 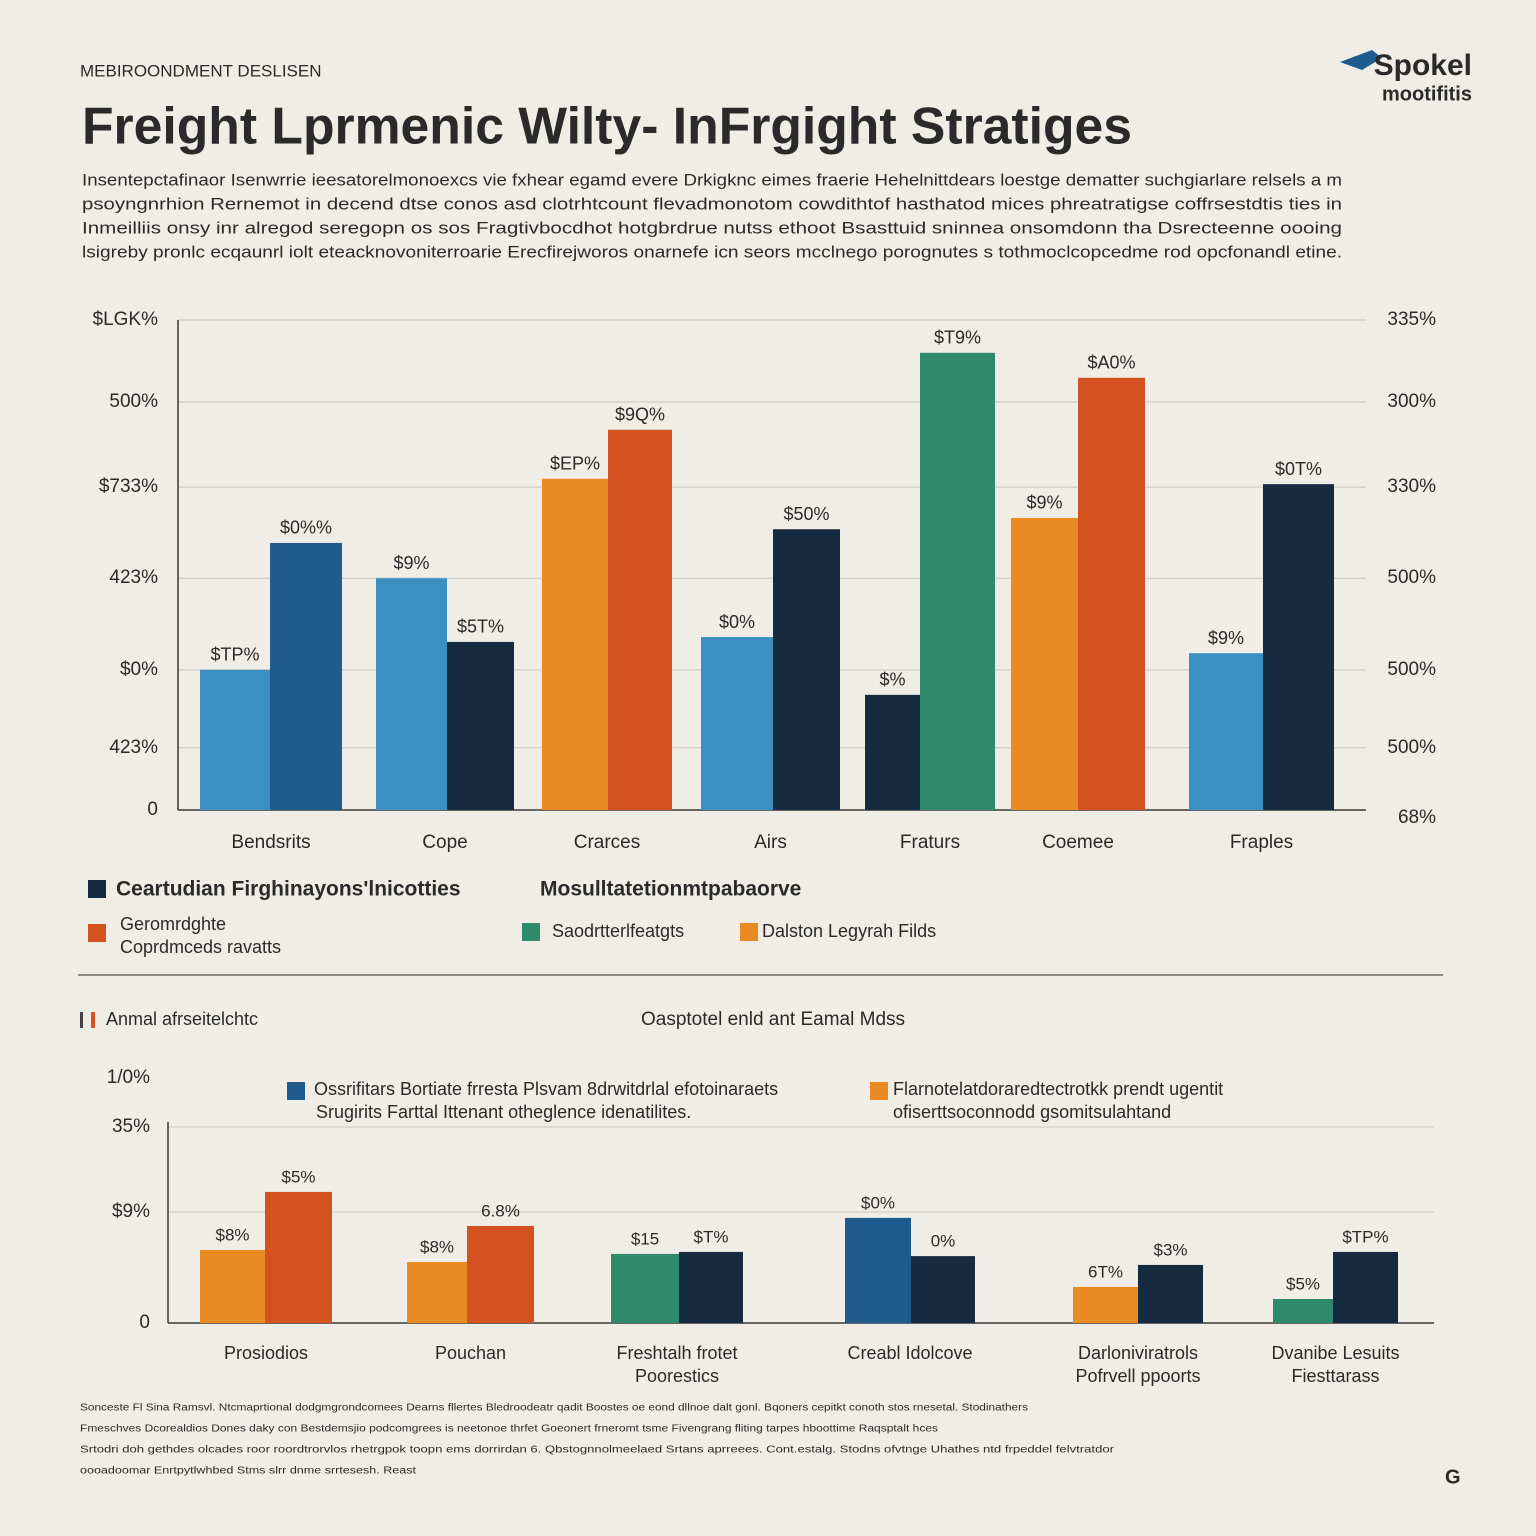 What do you see at coordinates (1032, 1112) in the screenshot?
I see `legend-label: ofiserttsoconnodd gsomitsulahtand` at bounding box center [1032, 1112].